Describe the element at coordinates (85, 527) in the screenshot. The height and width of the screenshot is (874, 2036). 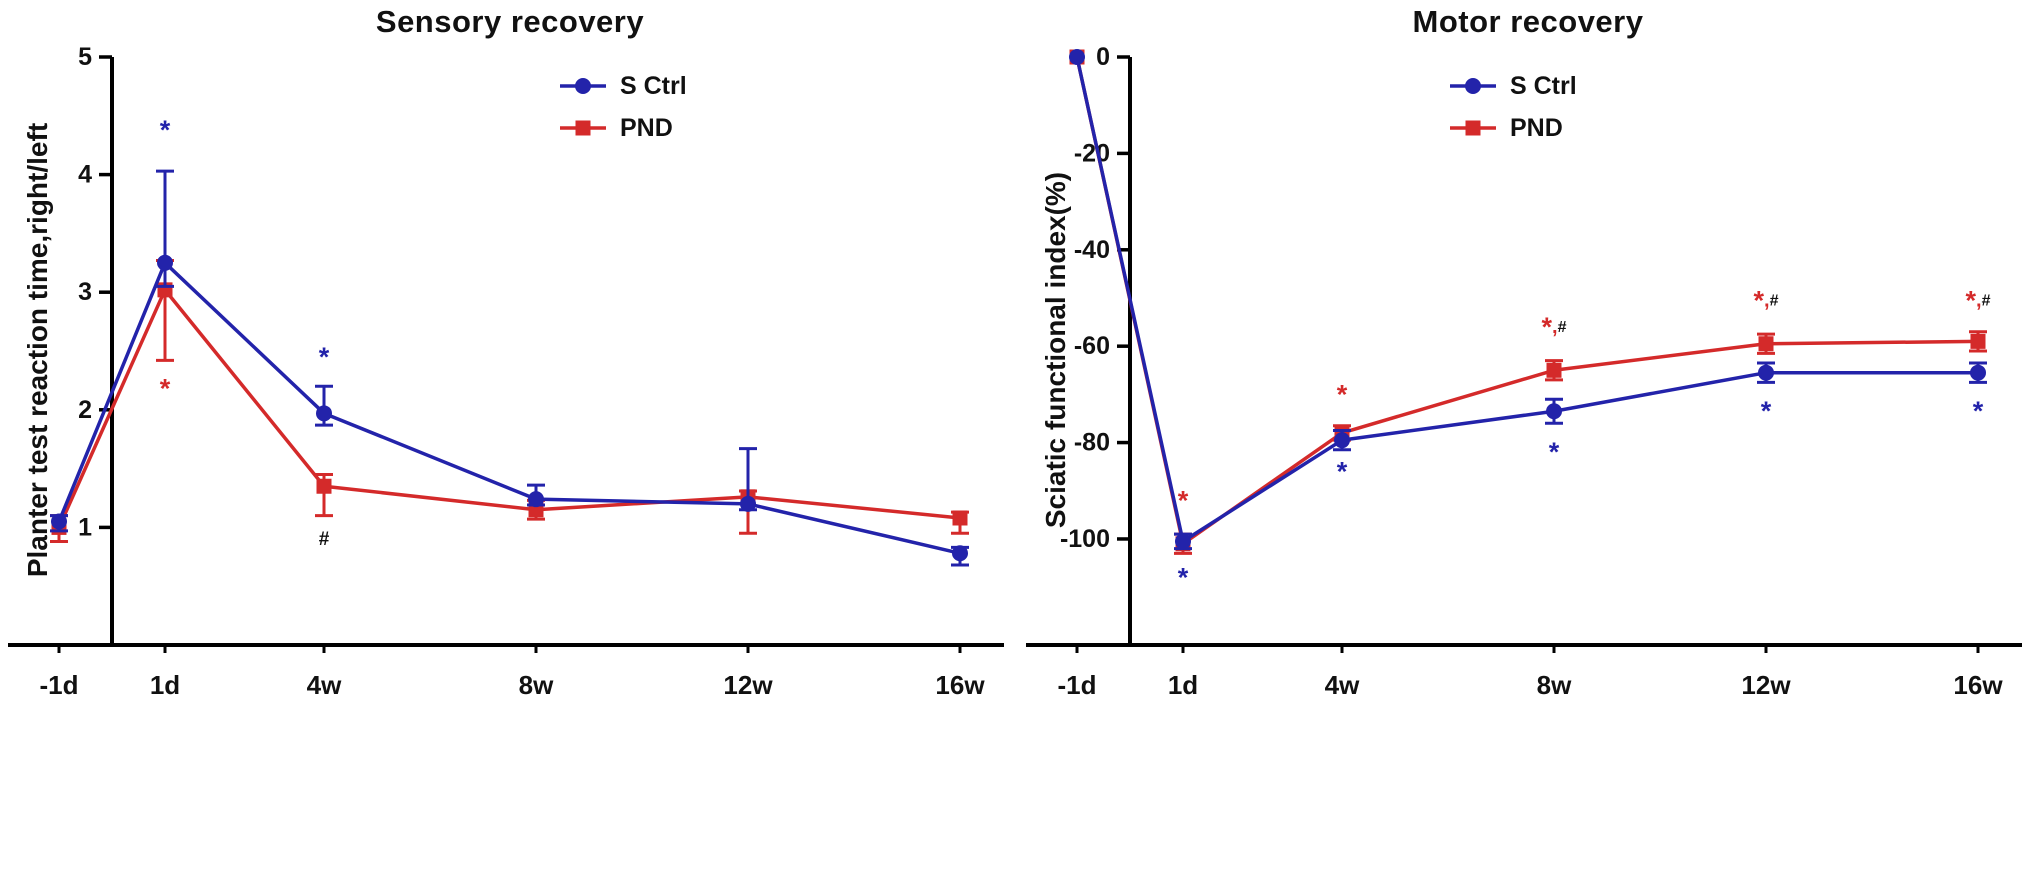
I see `svg-text: 1` at that location.